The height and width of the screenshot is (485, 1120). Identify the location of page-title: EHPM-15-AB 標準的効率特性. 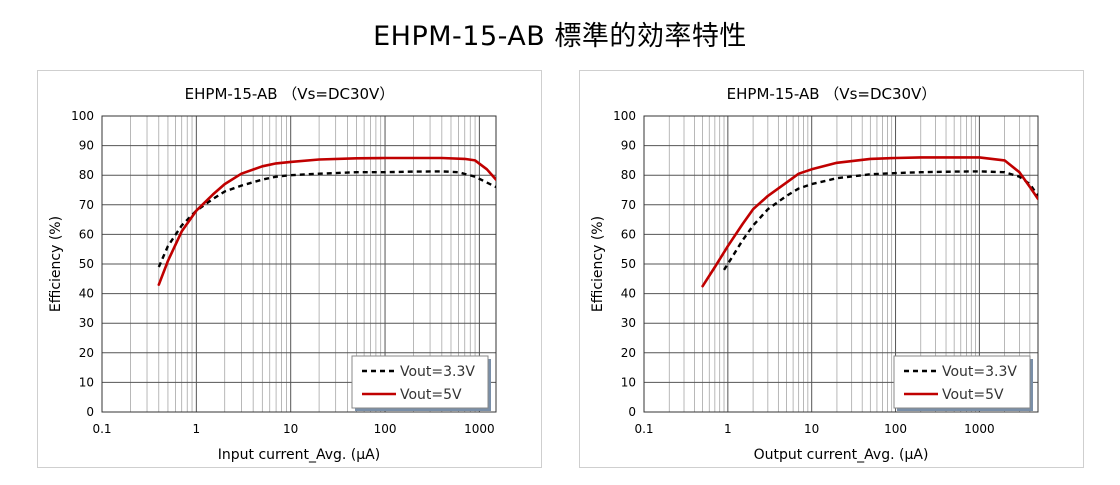
(560, 36).